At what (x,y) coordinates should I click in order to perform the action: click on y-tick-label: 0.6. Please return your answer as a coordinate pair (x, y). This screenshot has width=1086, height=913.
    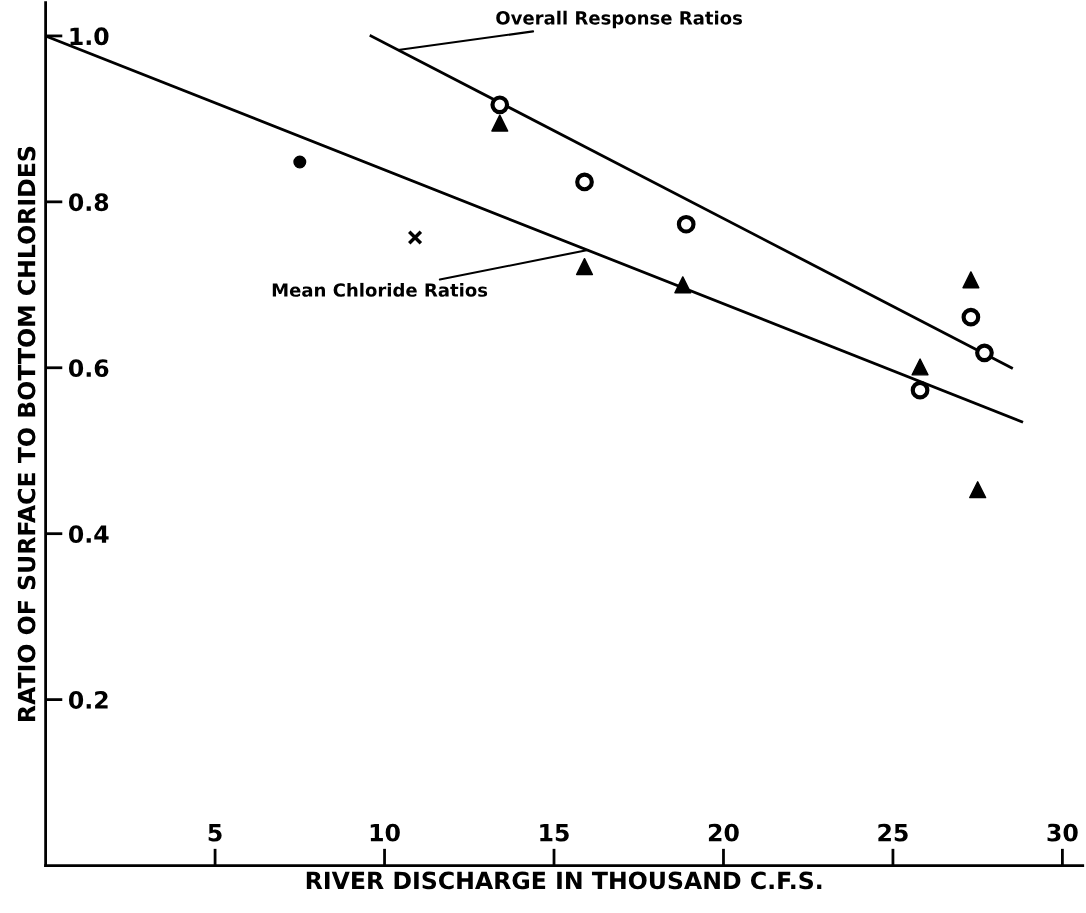
    Looking at the image, I should click on (88, 368).